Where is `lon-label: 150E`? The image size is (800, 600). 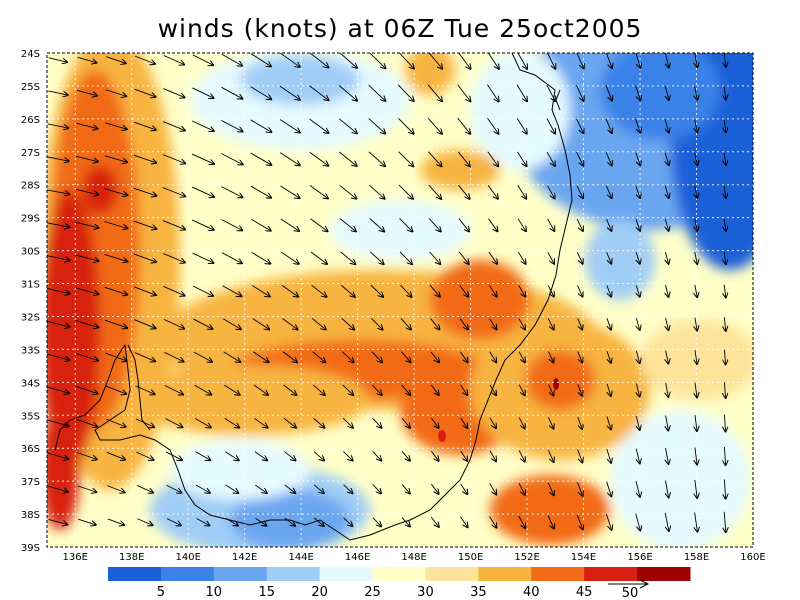
lon-label: 150E is located at coordinates (470, 557).